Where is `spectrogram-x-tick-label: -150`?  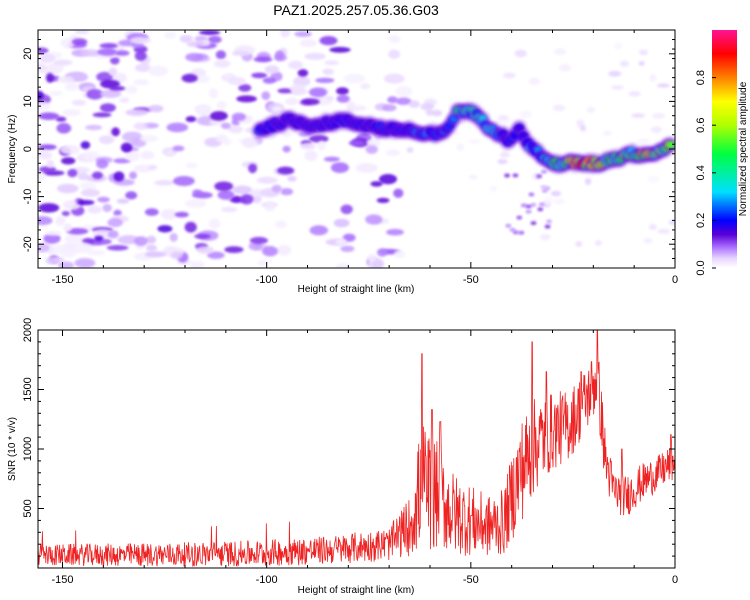 spectrogram-x-tick-label: -150 is located at coordinates (62, 280).